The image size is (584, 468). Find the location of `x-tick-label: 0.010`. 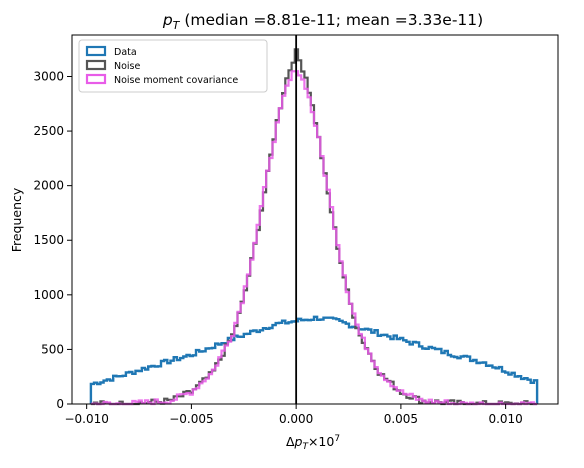

x-tick-label: 0.010 is located at coordinates (505, 419).